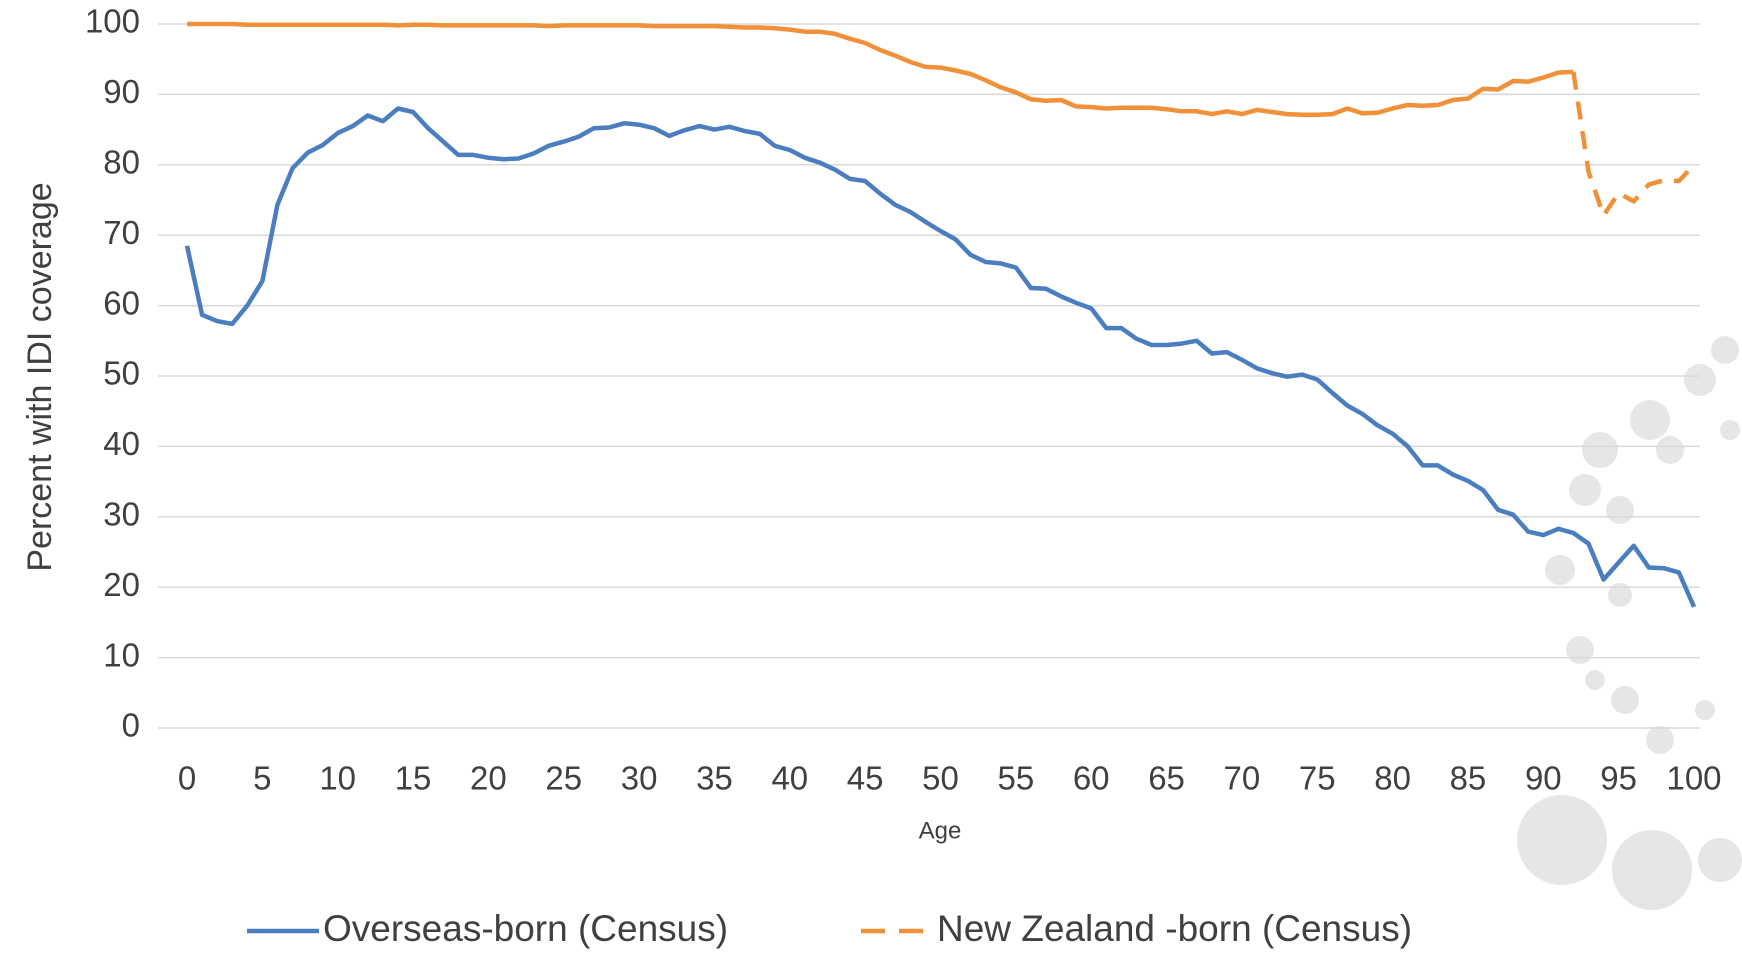 The image size is (1742, 966). What do you see at coordinates (940, 830) in the screenshot?
I see `x-axis-label: Age` at bounding box center [940, 830].